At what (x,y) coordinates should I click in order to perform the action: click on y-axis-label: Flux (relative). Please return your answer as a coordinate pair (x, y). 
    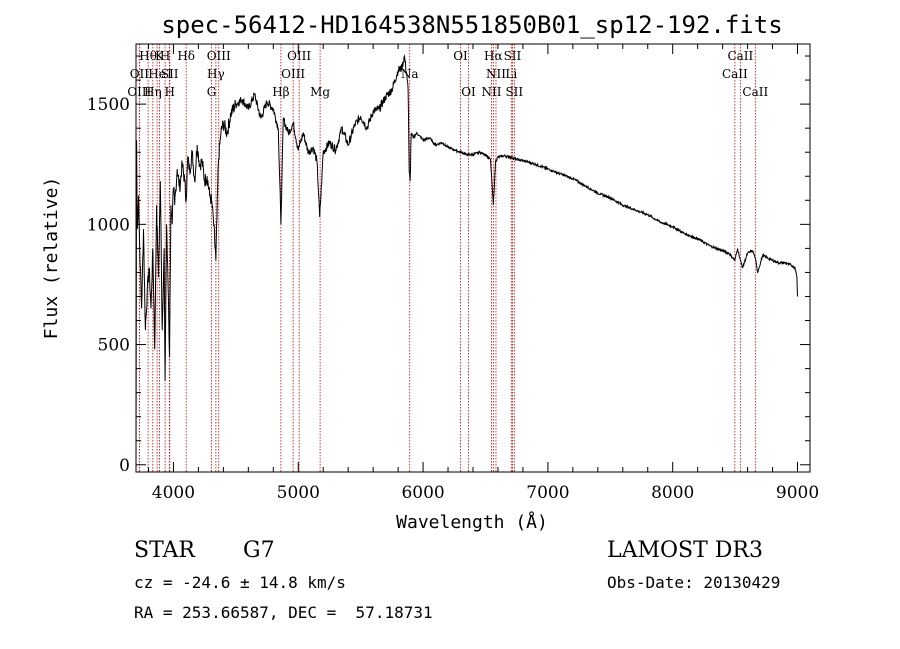
    Looking at the image, I should click on (51, 258).